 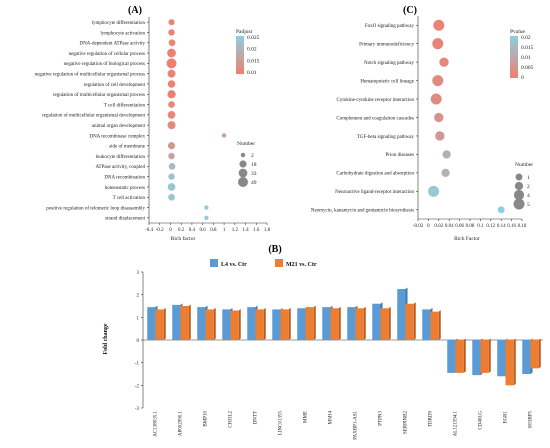 I want to click on panel-c-term-label: Cytokine-cytokine receptor interaction, so click(x=376, y=100).